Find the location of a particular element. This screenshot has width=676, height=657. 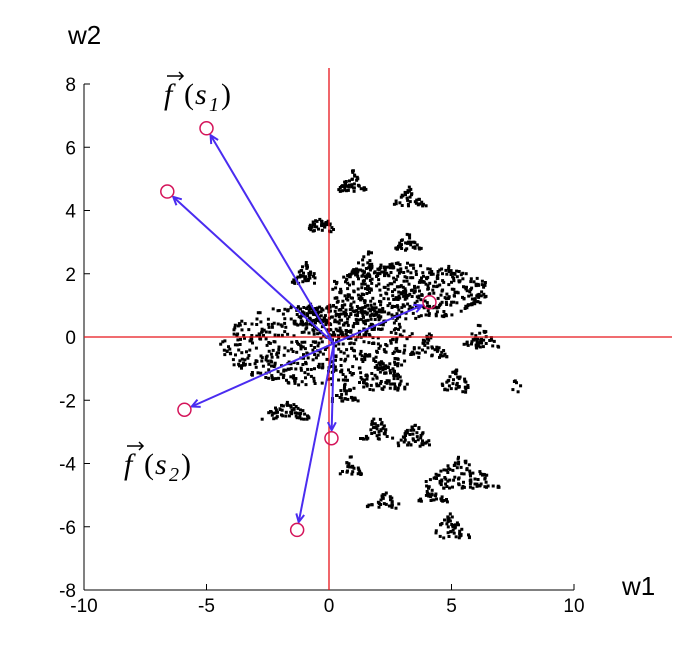

highlighted-point-marker is located at coordinates (429, 302).